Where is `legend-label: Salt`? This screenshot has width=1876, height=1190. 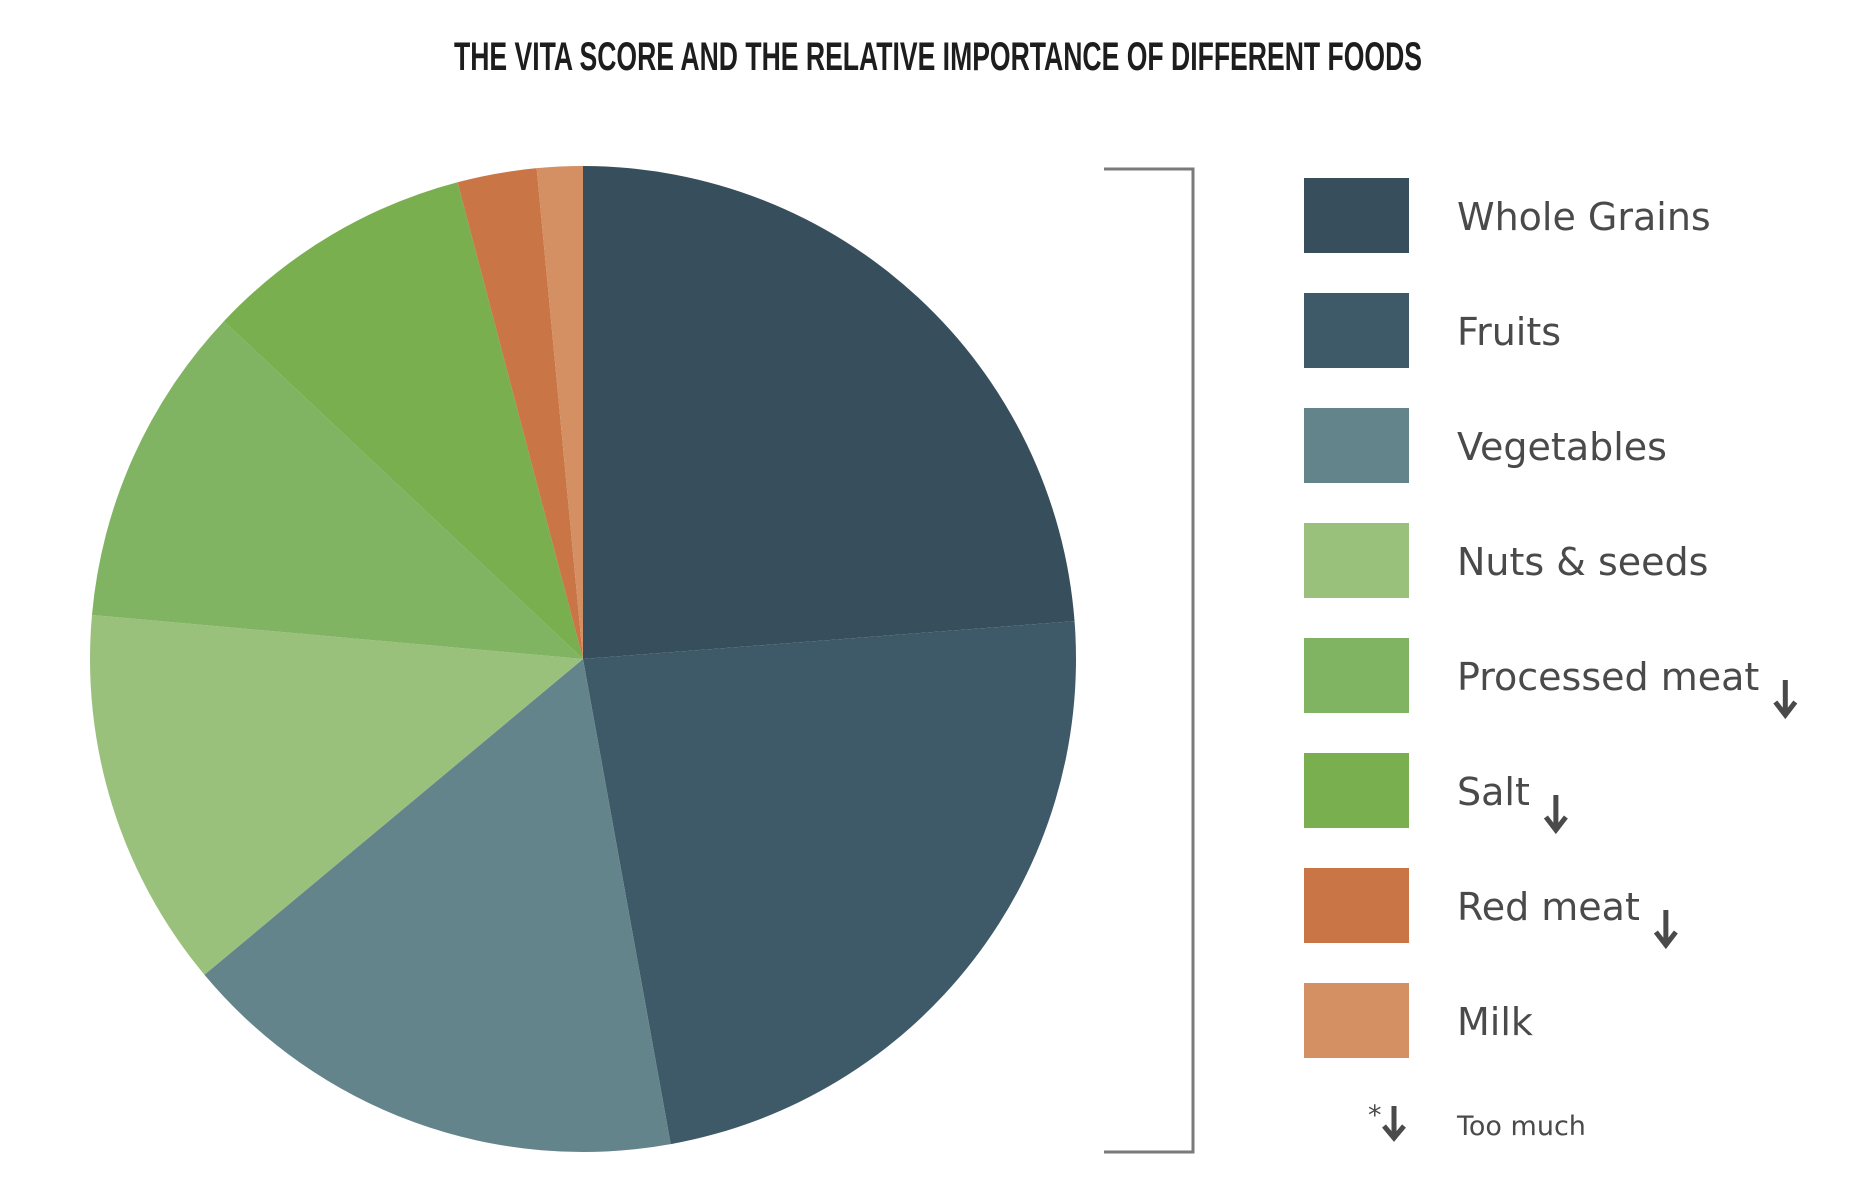 legend-label: Salt is located at coordinates (1493, 792).